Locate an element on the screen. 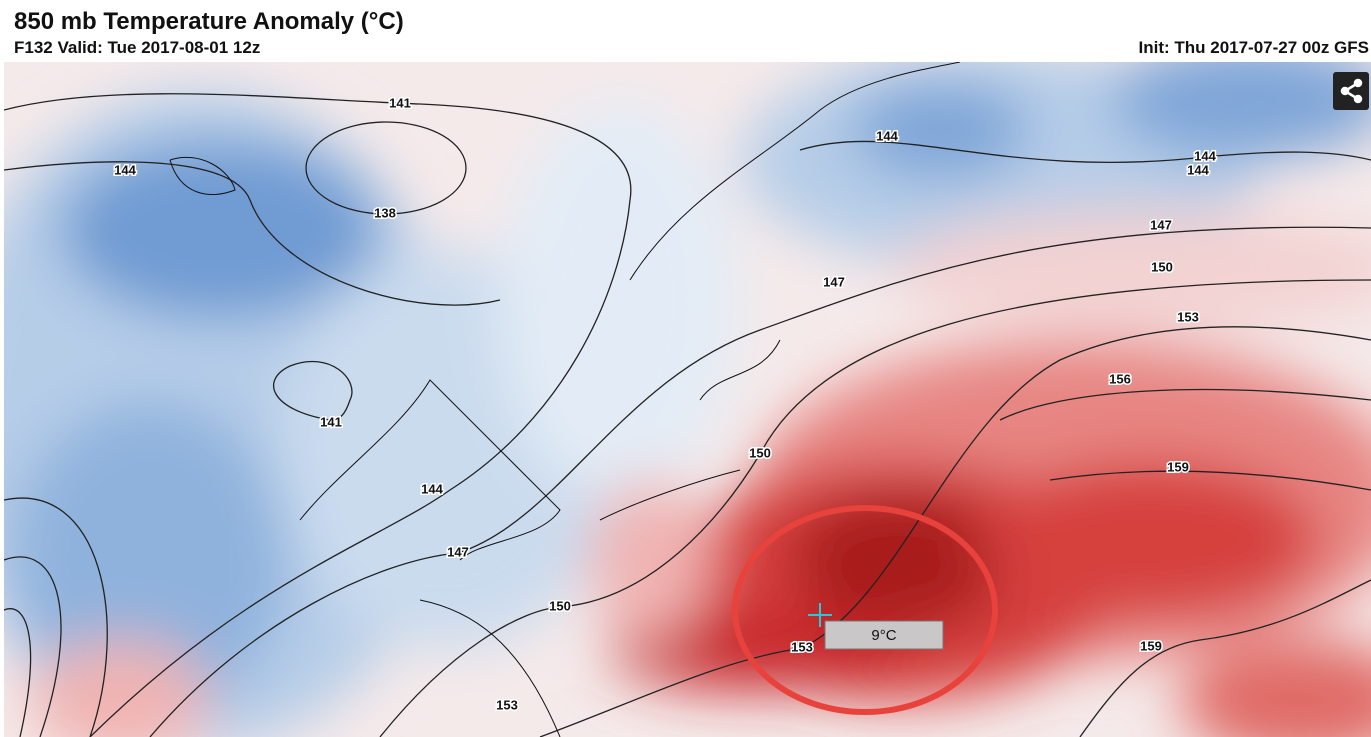 The width and height of the screenshot is (1371, 737). tooltip-box is located at coordinates (884, 635).